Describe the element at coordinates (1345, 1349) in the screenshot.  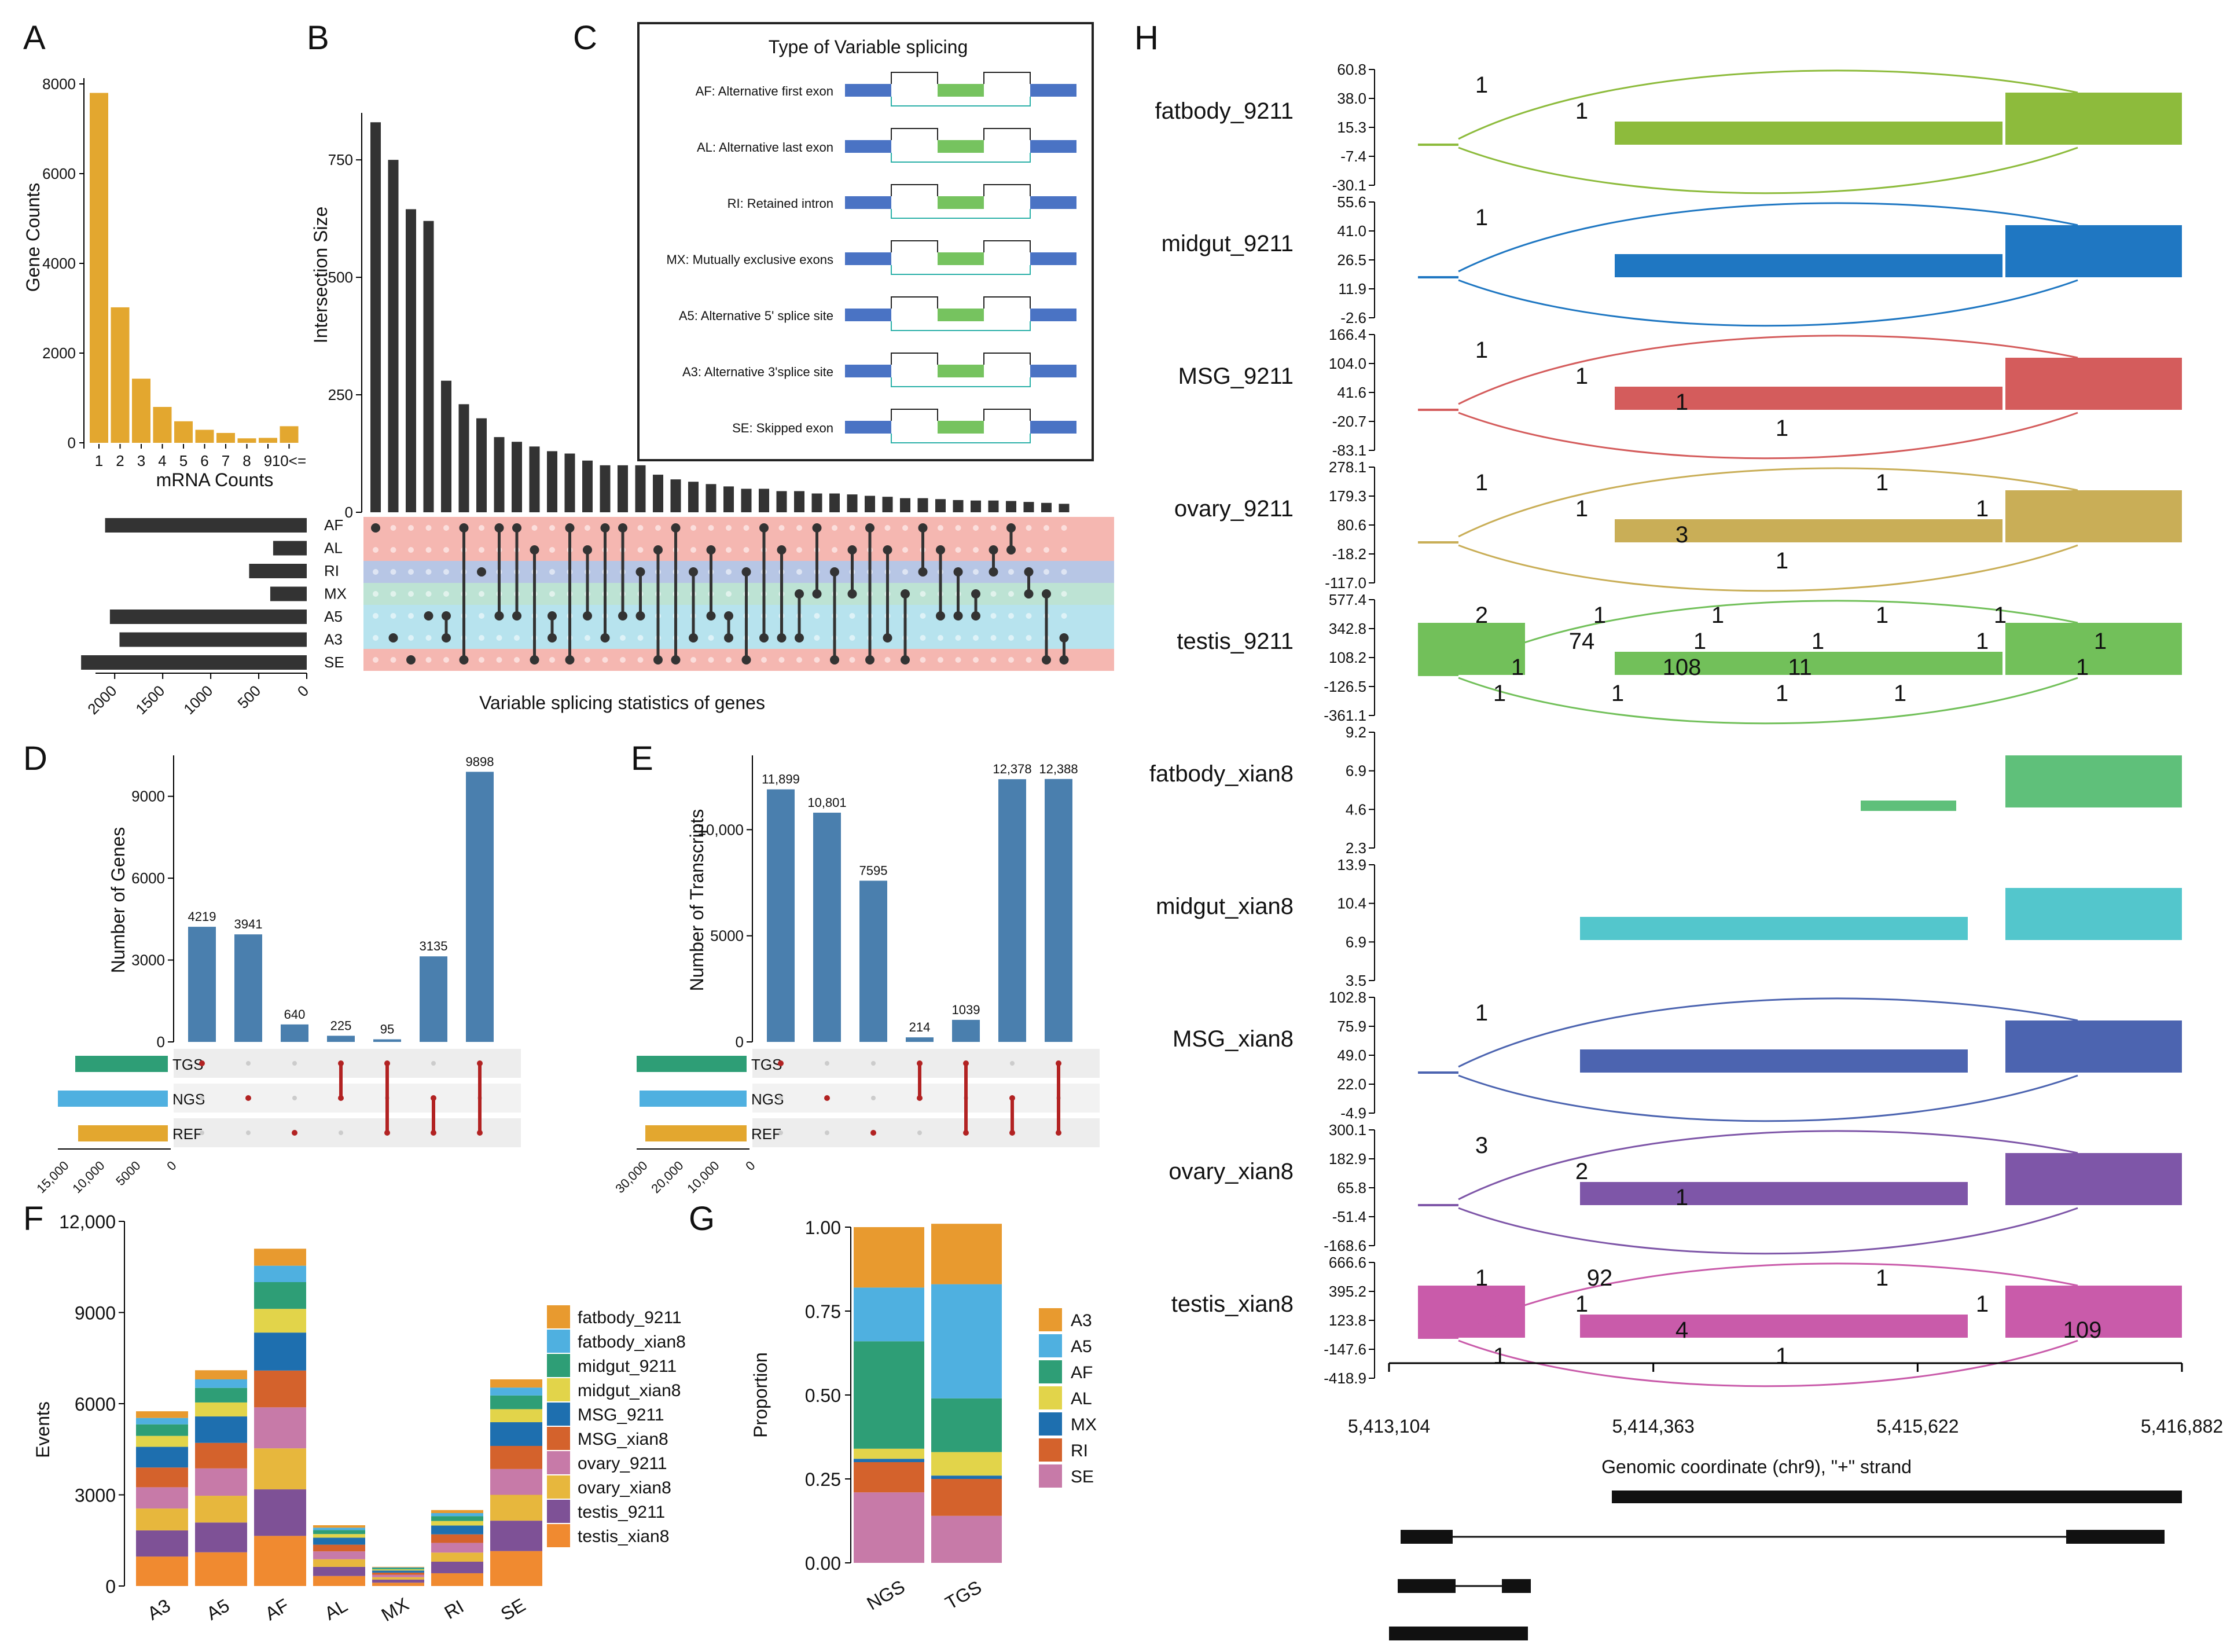
I see `h-track-tick-label: -147.6` at that location.